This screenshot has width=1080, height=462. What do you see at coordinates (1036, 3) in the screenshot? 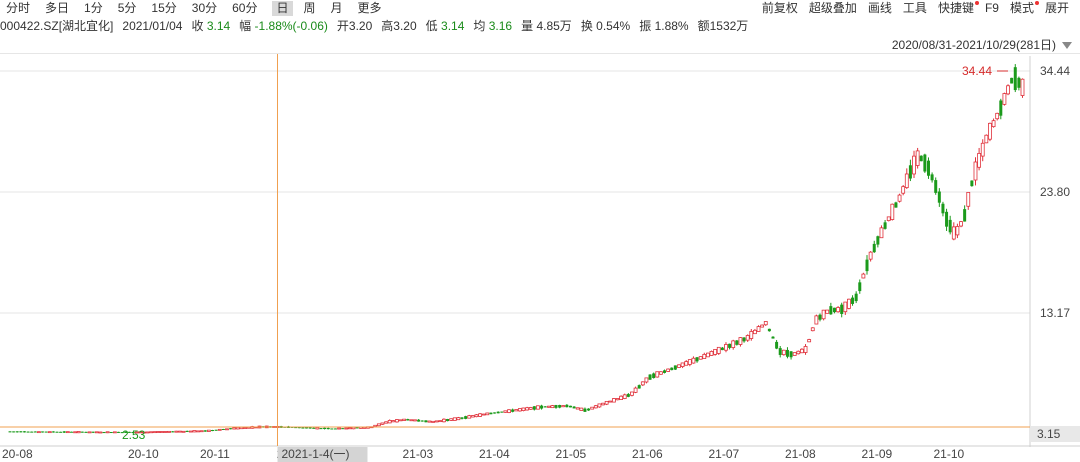
I see `notification-dot-icon` at bounding box center [1036, 3].